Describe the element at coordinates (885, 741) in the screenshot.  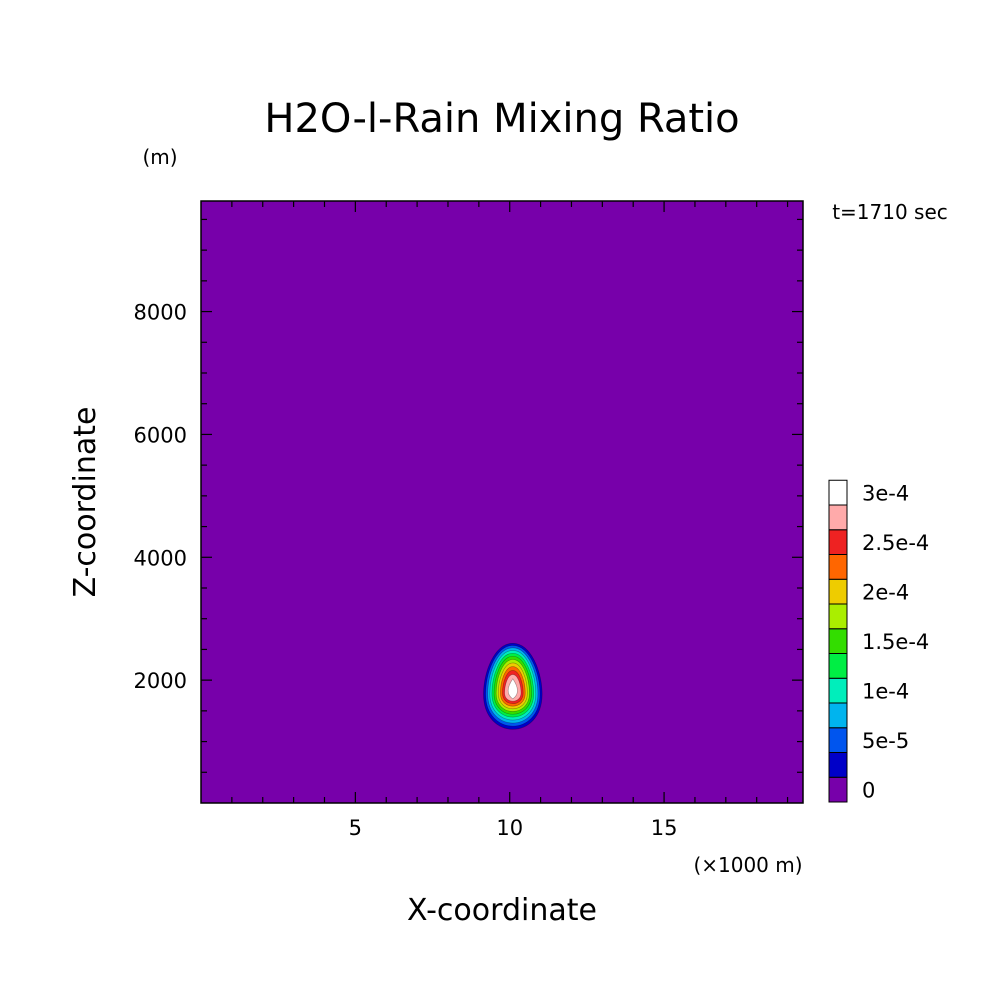
I see `colorbar-label: 5e-5` at that location.